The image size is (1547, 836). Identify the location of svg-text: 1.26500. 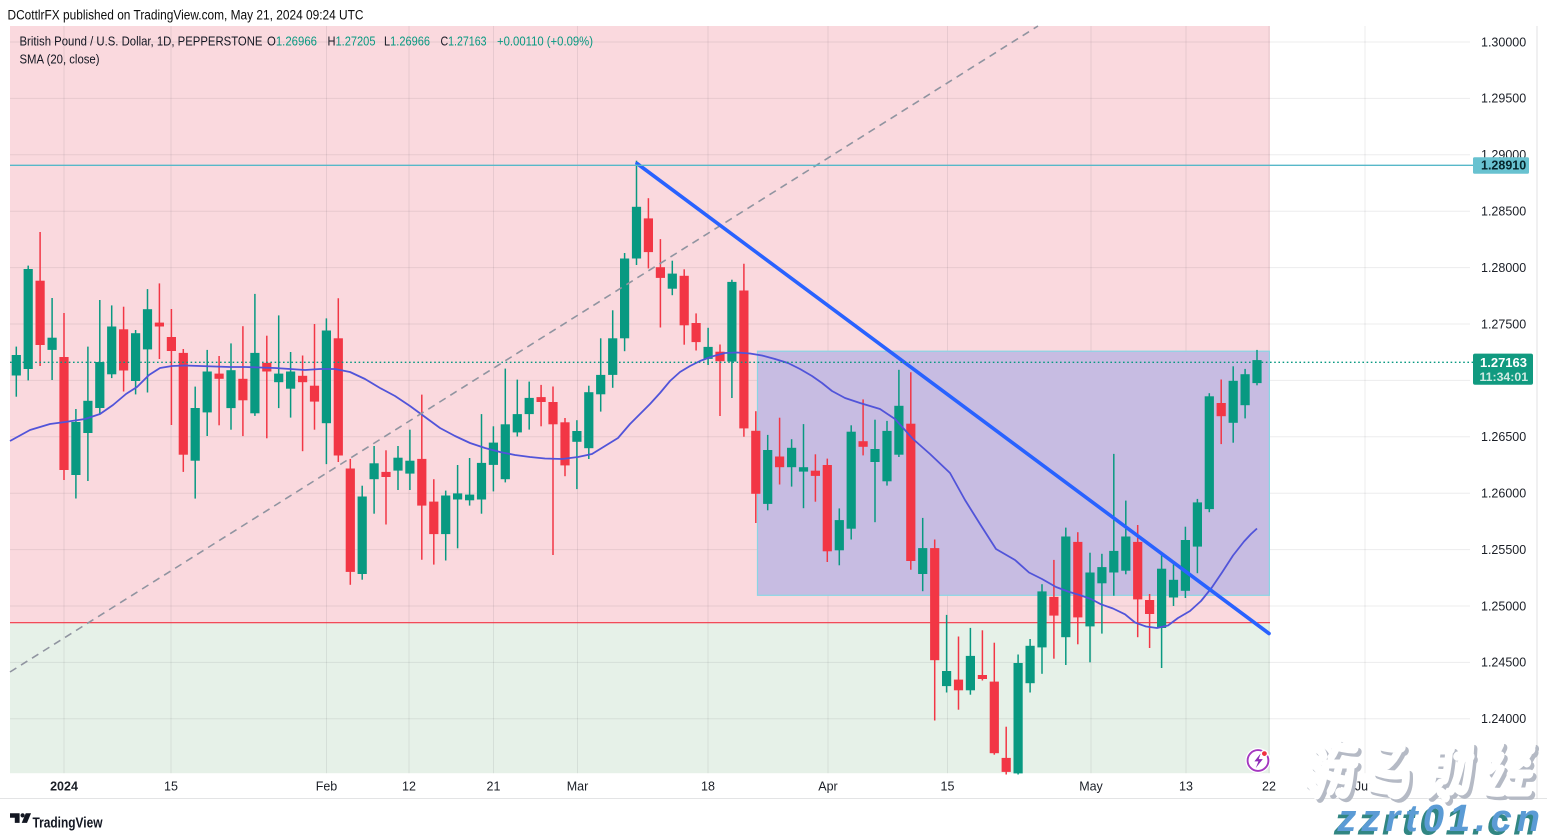
(1503, 437).